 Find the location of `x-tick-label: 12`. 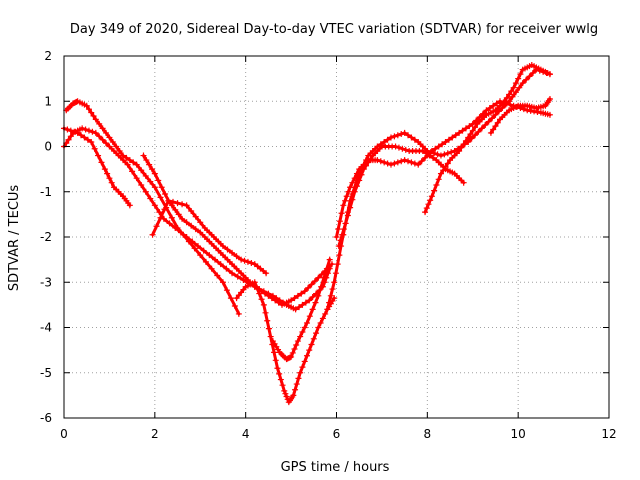

x-tick-label: 12 is located at coordinates (608, 434).